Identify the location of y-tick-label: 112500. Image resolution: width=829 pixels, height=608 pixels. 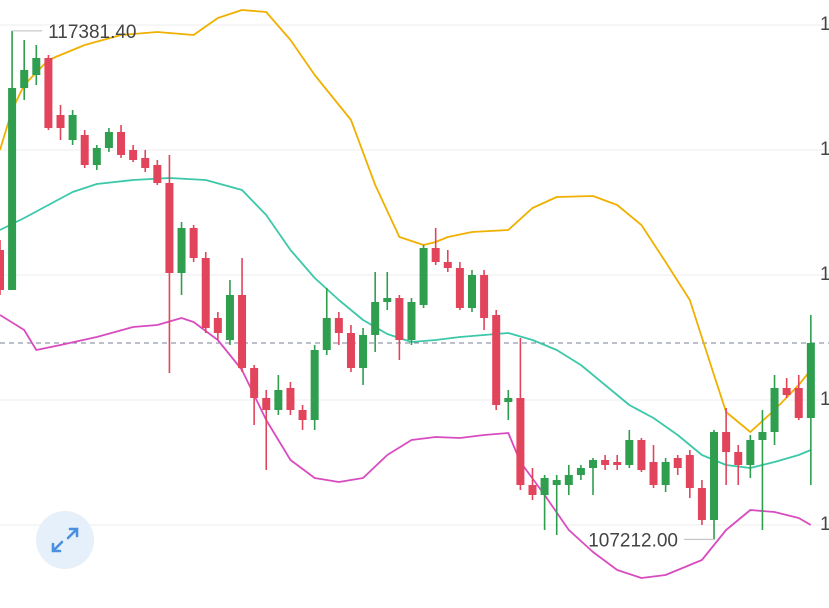
(824, 274).